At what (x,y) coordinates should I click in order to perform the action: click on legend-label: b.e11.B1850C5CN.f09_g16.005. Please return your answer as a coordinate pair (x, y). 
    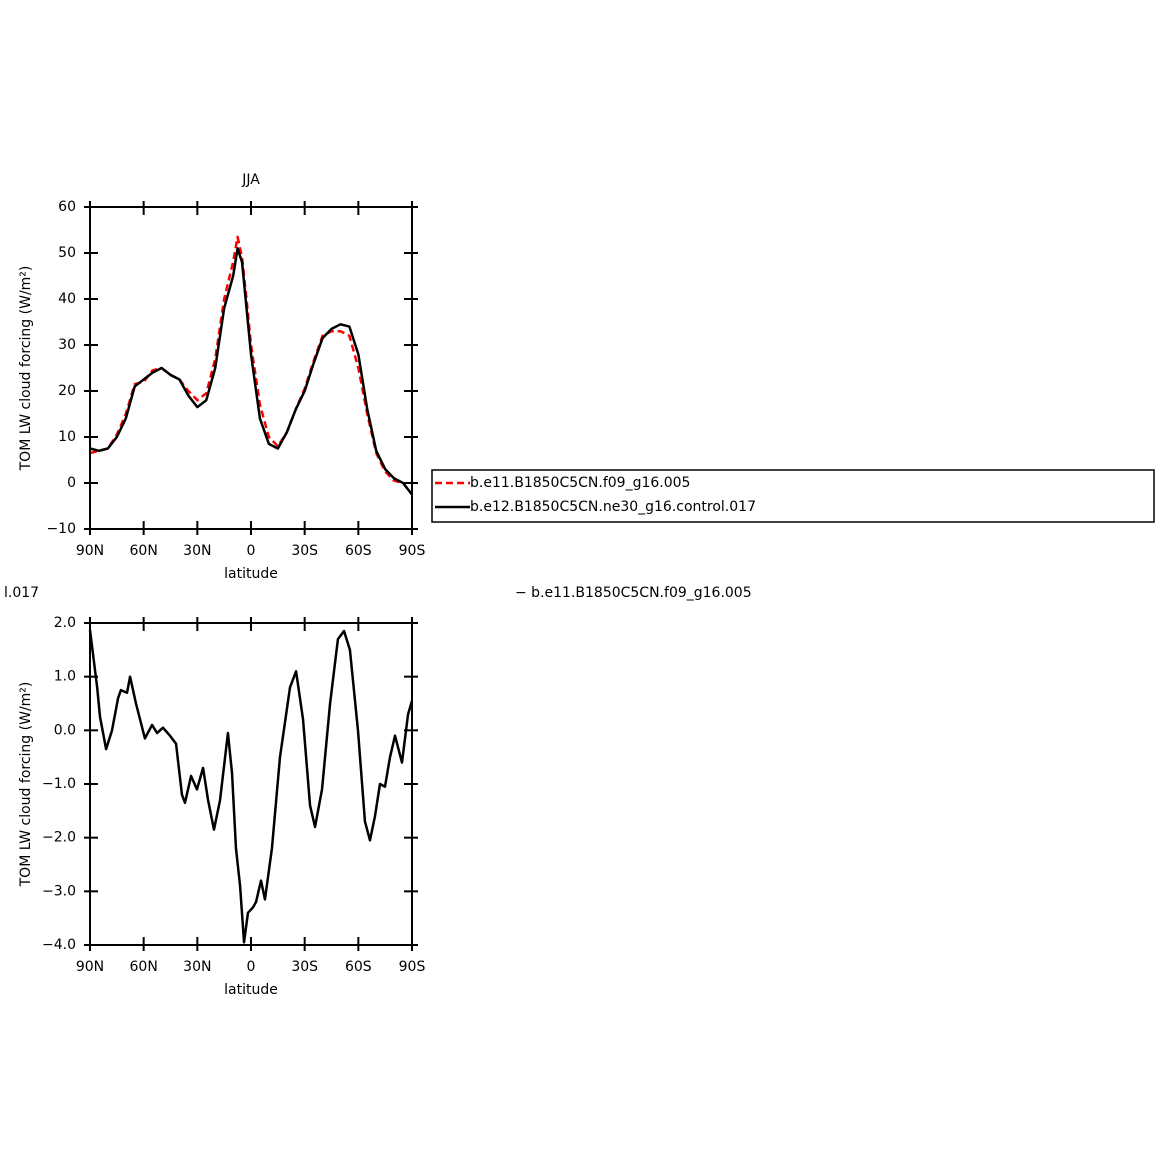
    Looking at the image, I should click on (580, 483).